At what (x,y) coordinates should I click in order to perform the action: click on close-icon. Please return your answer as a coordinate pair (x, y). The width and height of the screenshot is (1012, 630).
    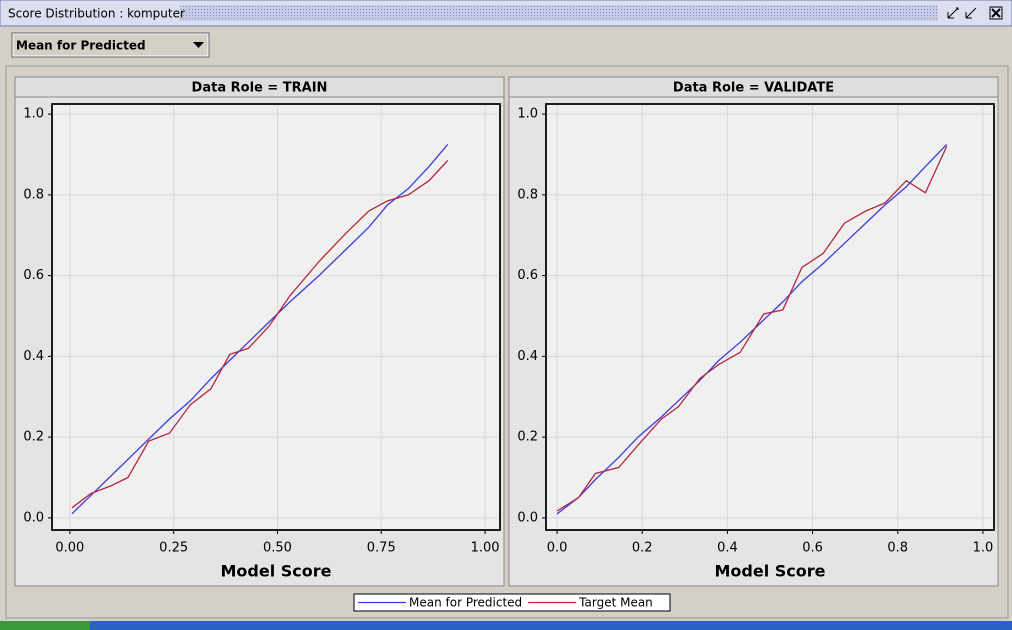
    Looking at the image, I should click on (996, 13).